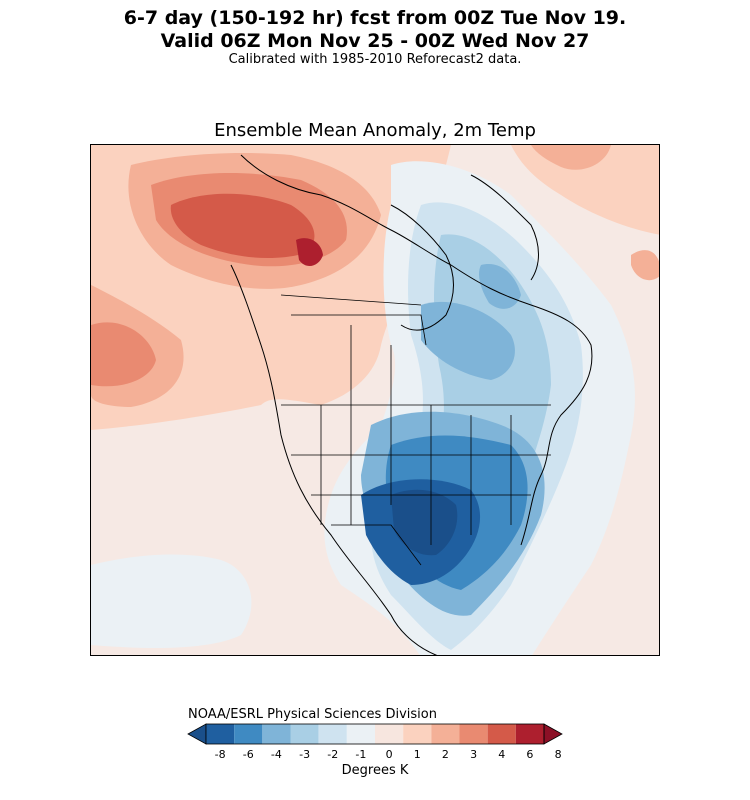 The height and width of the screenshot is (800, 750). What do you see at coordinates (333, 754) in the screenshot?
I see `colorbar-tick-label: -2` at bounding box center [333, 754].